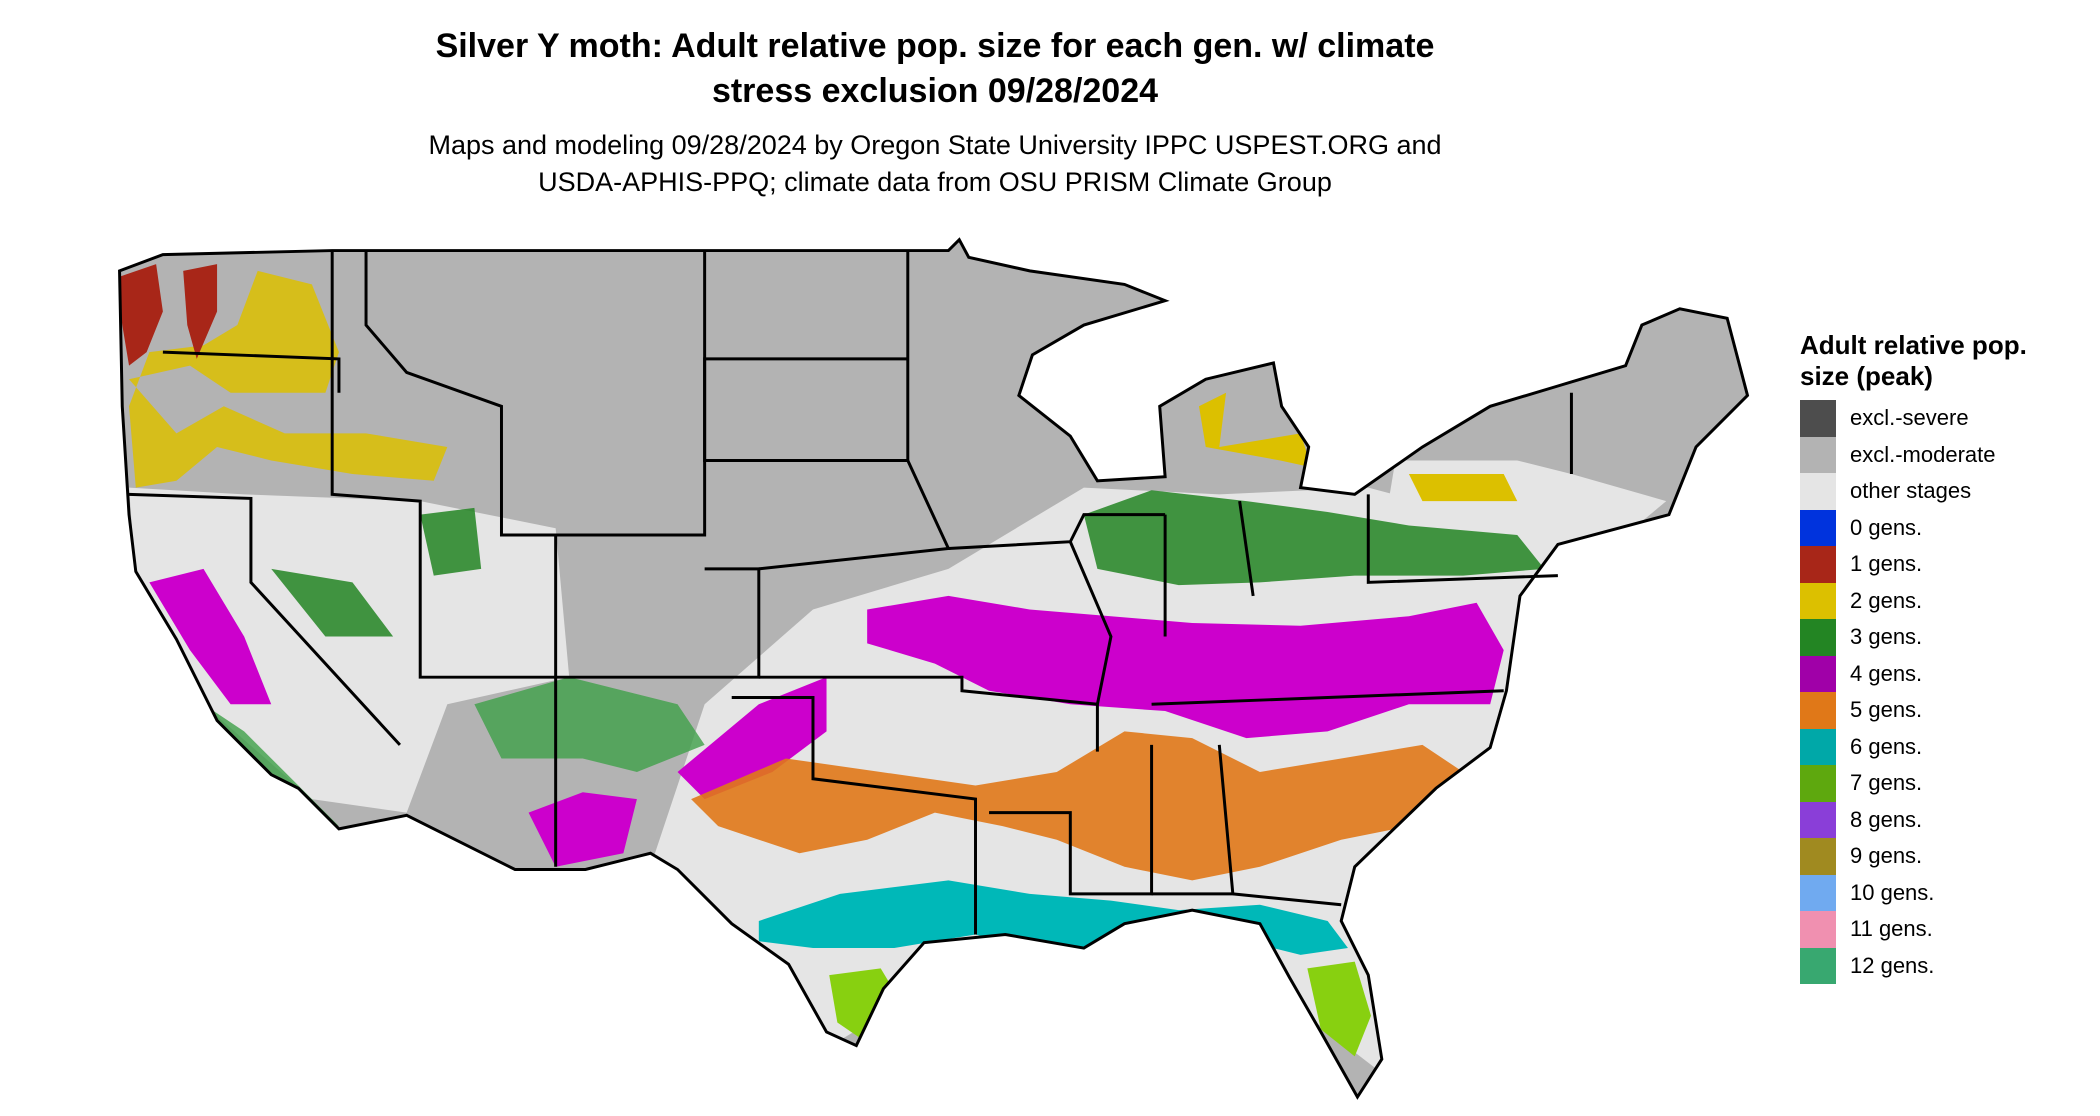  I want to click on legend-item: 0 gens., so click(1920, 527).